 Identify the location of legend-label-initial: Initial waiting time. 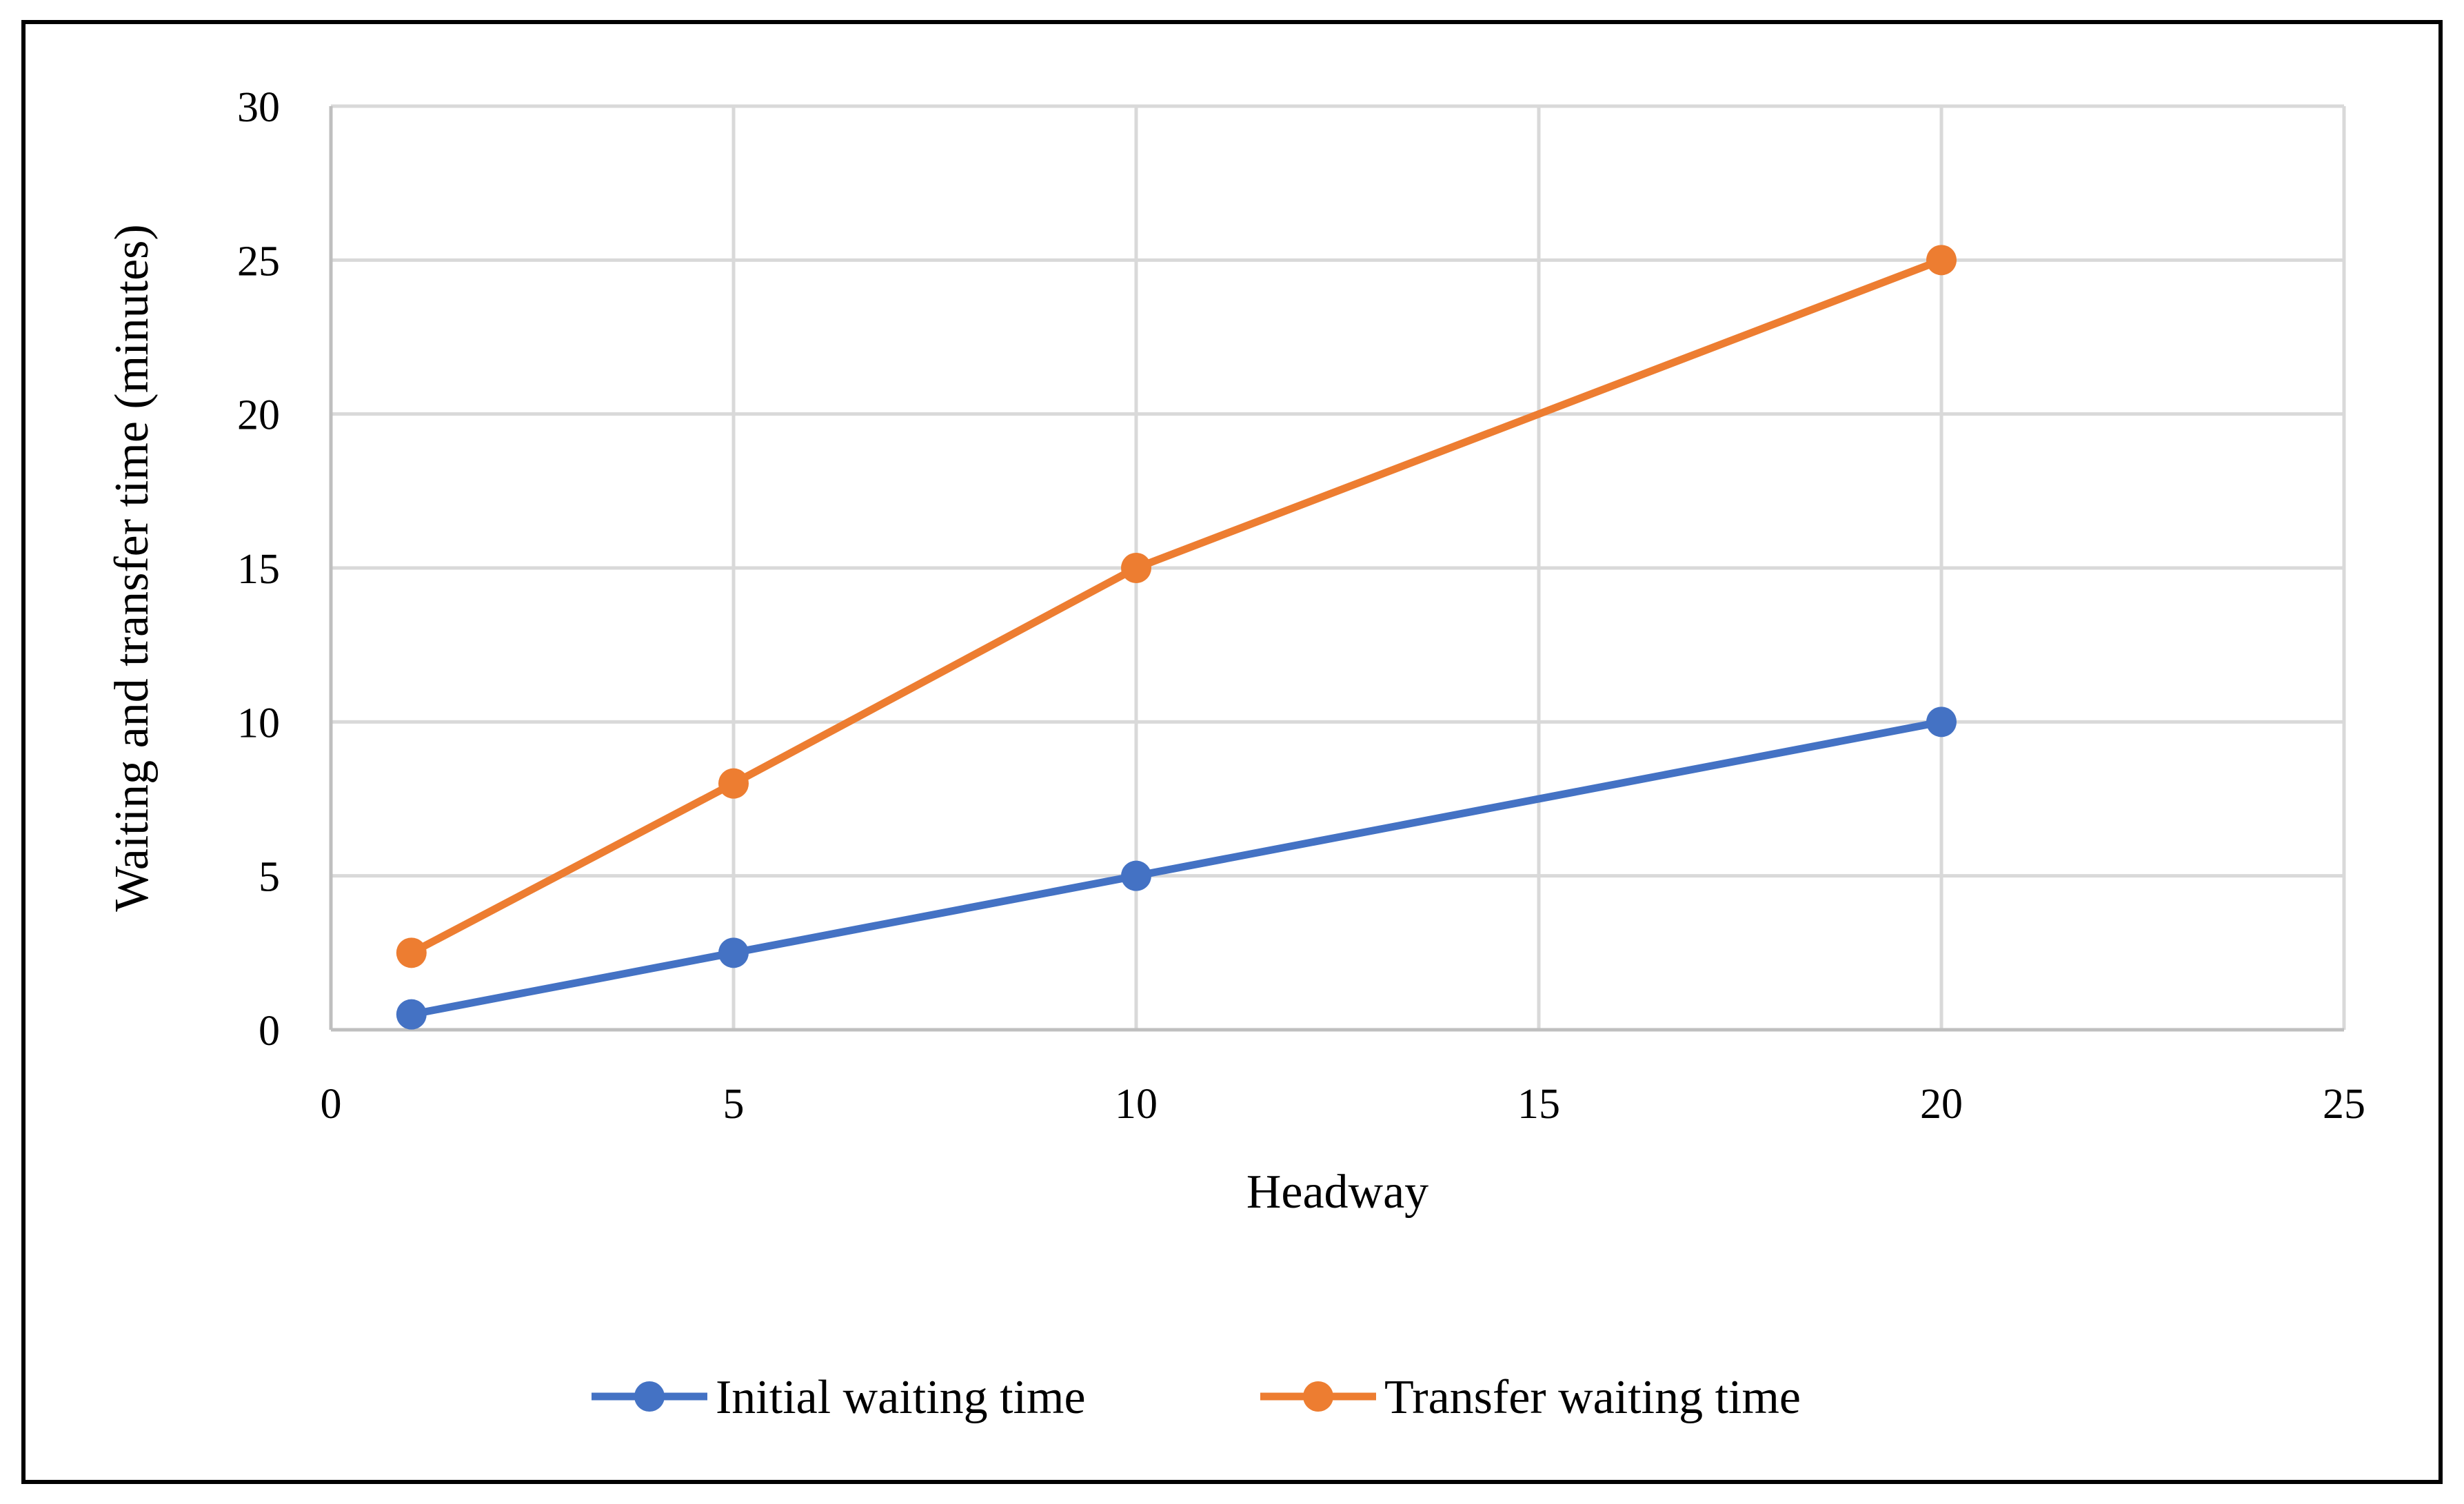
(901, 1397).